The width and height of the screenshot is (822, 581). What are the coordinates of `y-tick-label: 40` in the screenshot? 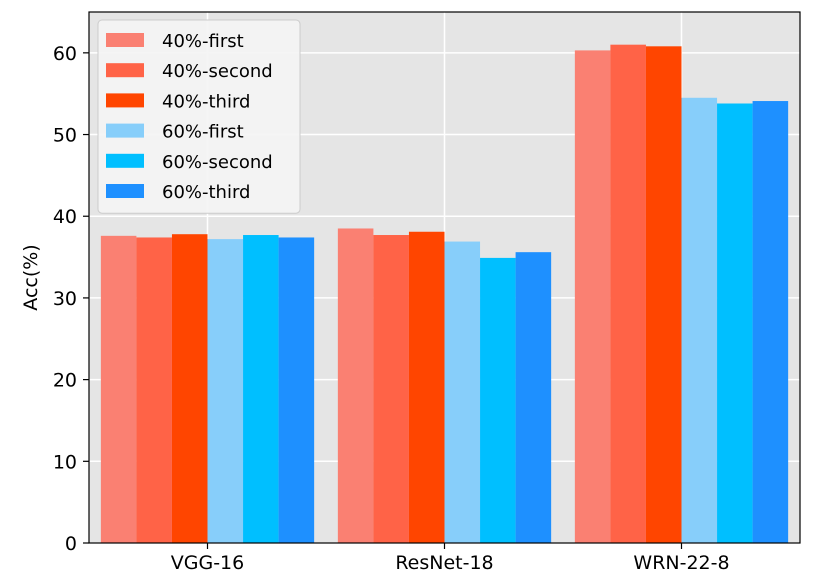 It's located at (65, 217).